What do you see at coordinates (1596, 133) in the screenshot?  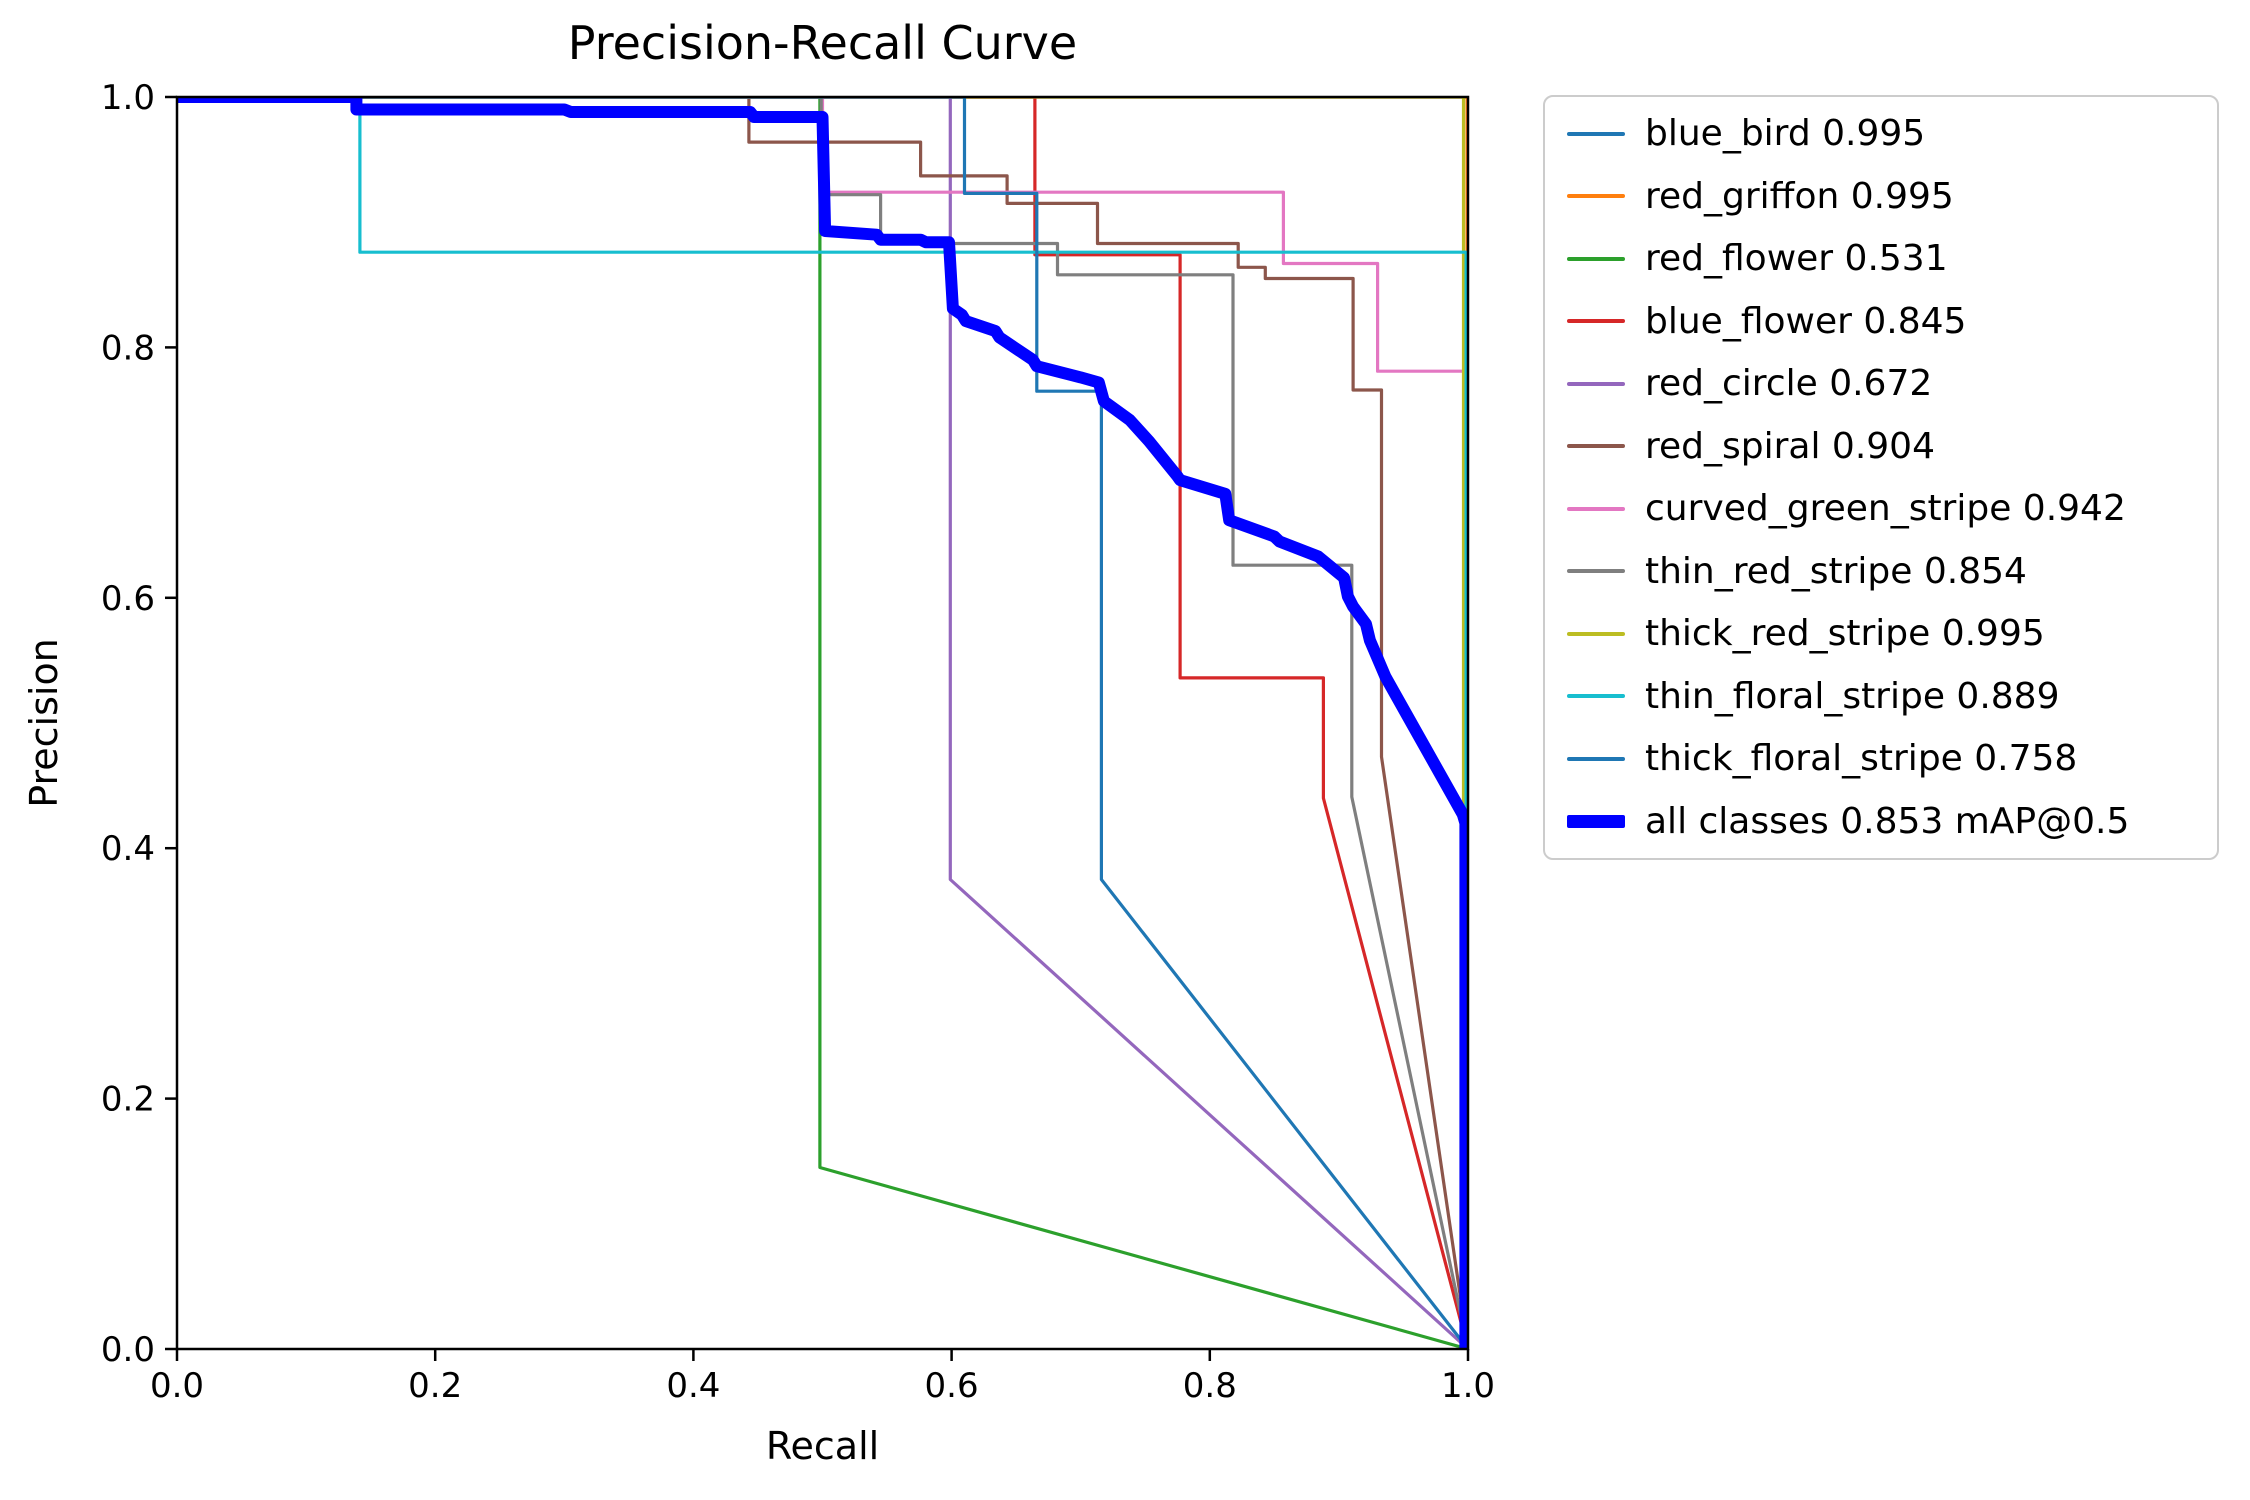 I see `legend-swatch-blue_bird` at bounding box center [1596, 133].